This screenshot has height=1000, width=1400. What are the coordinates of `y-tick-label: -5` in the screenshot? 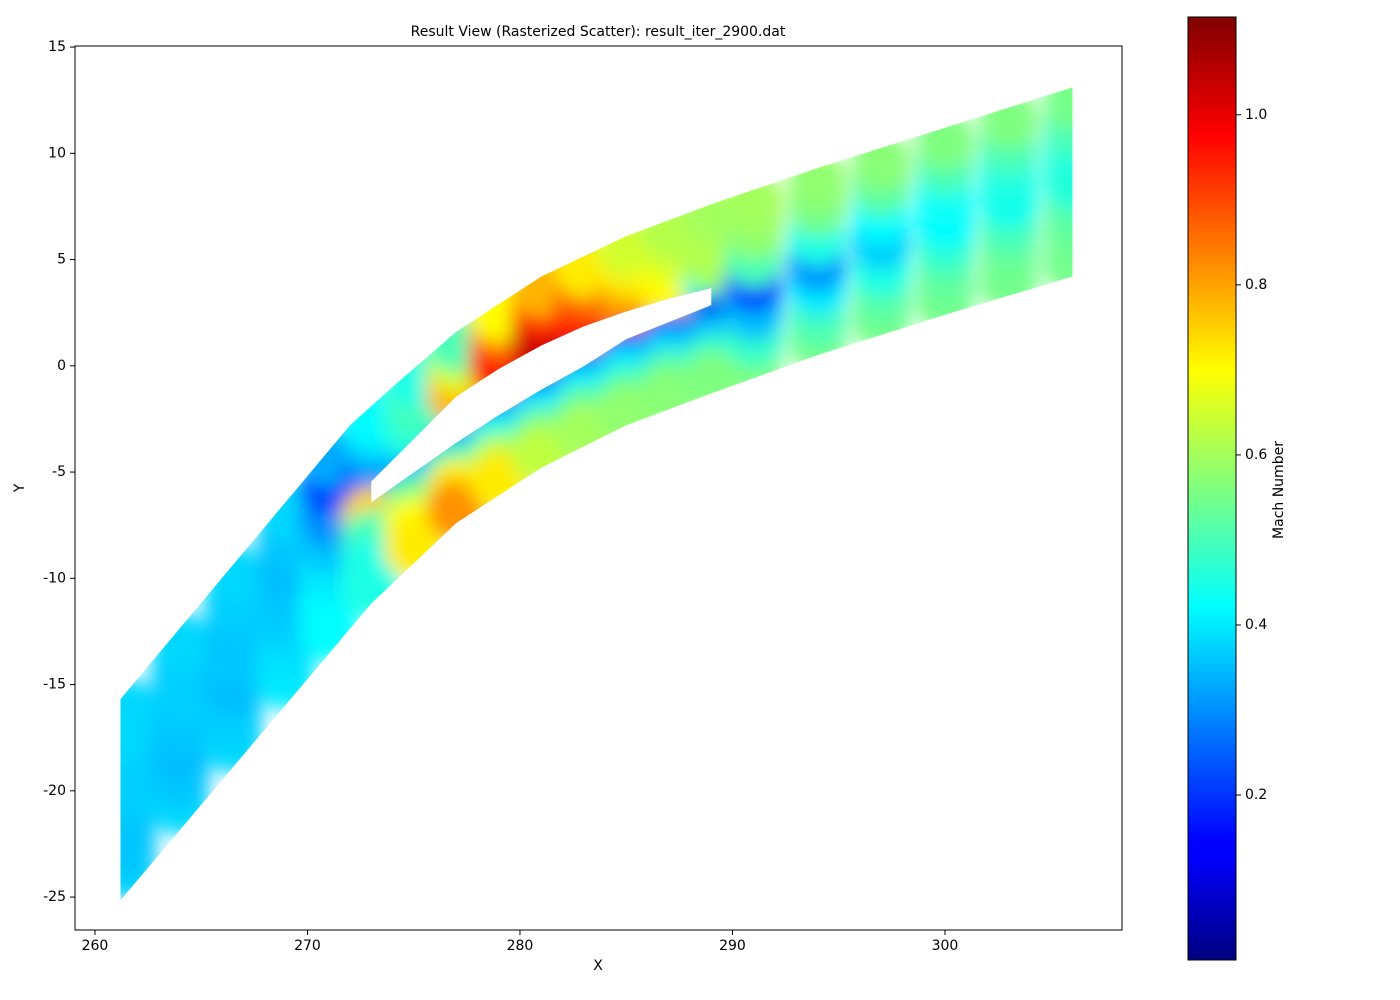 It's located at (59, 472).